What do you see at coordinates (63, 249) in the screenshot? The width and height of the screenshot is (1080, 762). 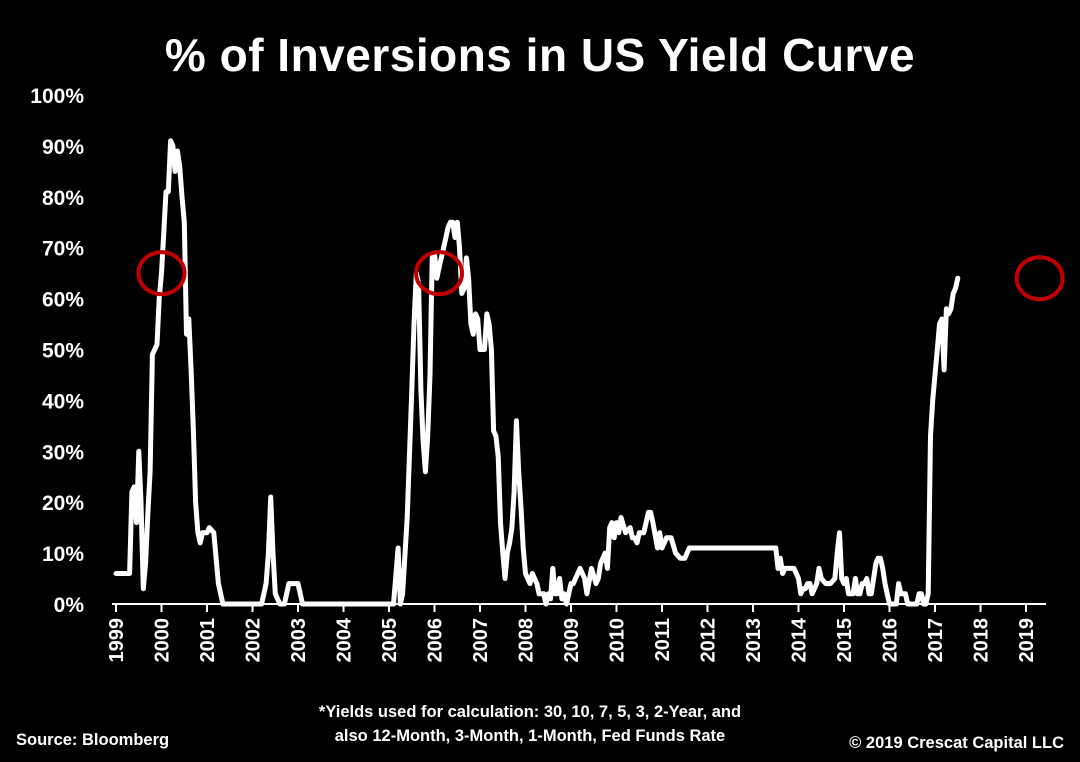 I see `y-tick-label: 70%` at bounding box center [63, 249].